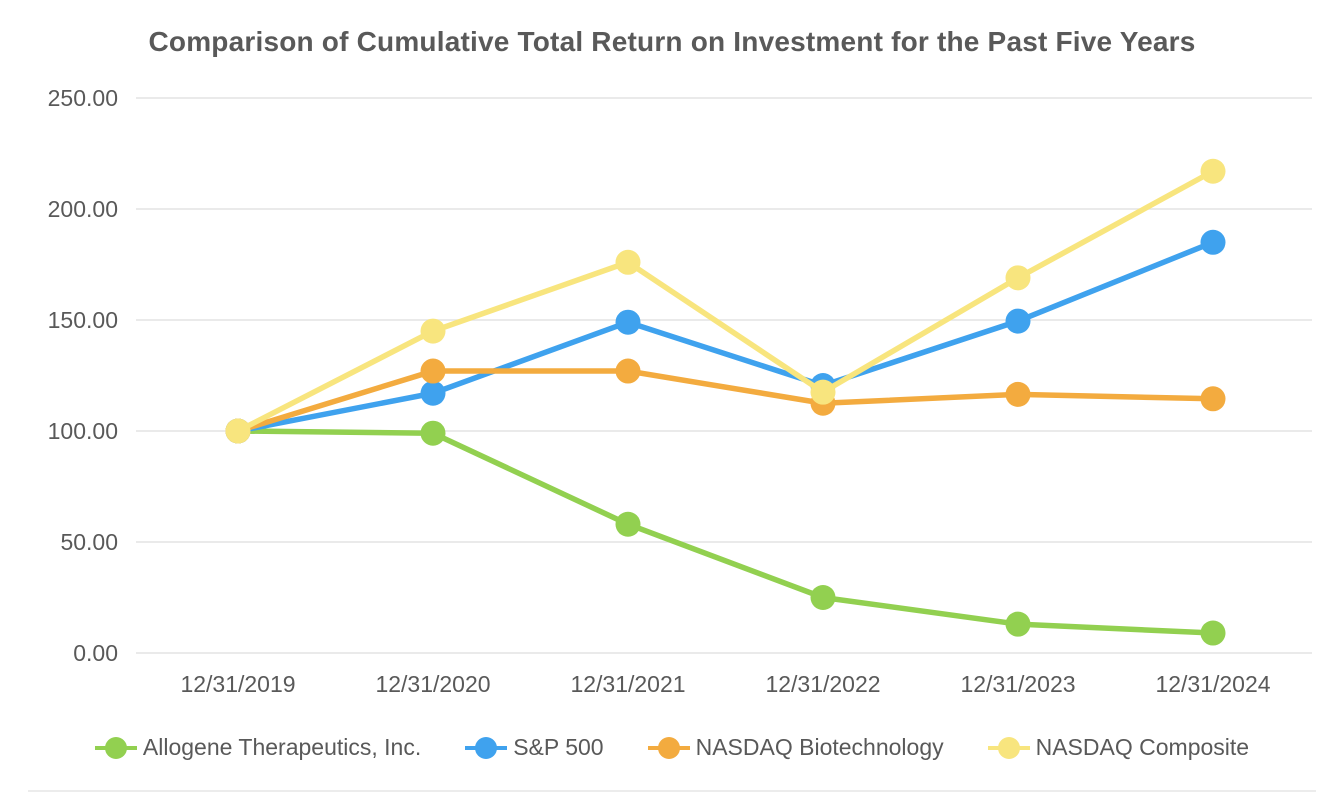  What do you see at coordinates (83, 320) in the screenshot?
I see `y-axis-tick-label: 150.00` at bounding box center [83, 320].